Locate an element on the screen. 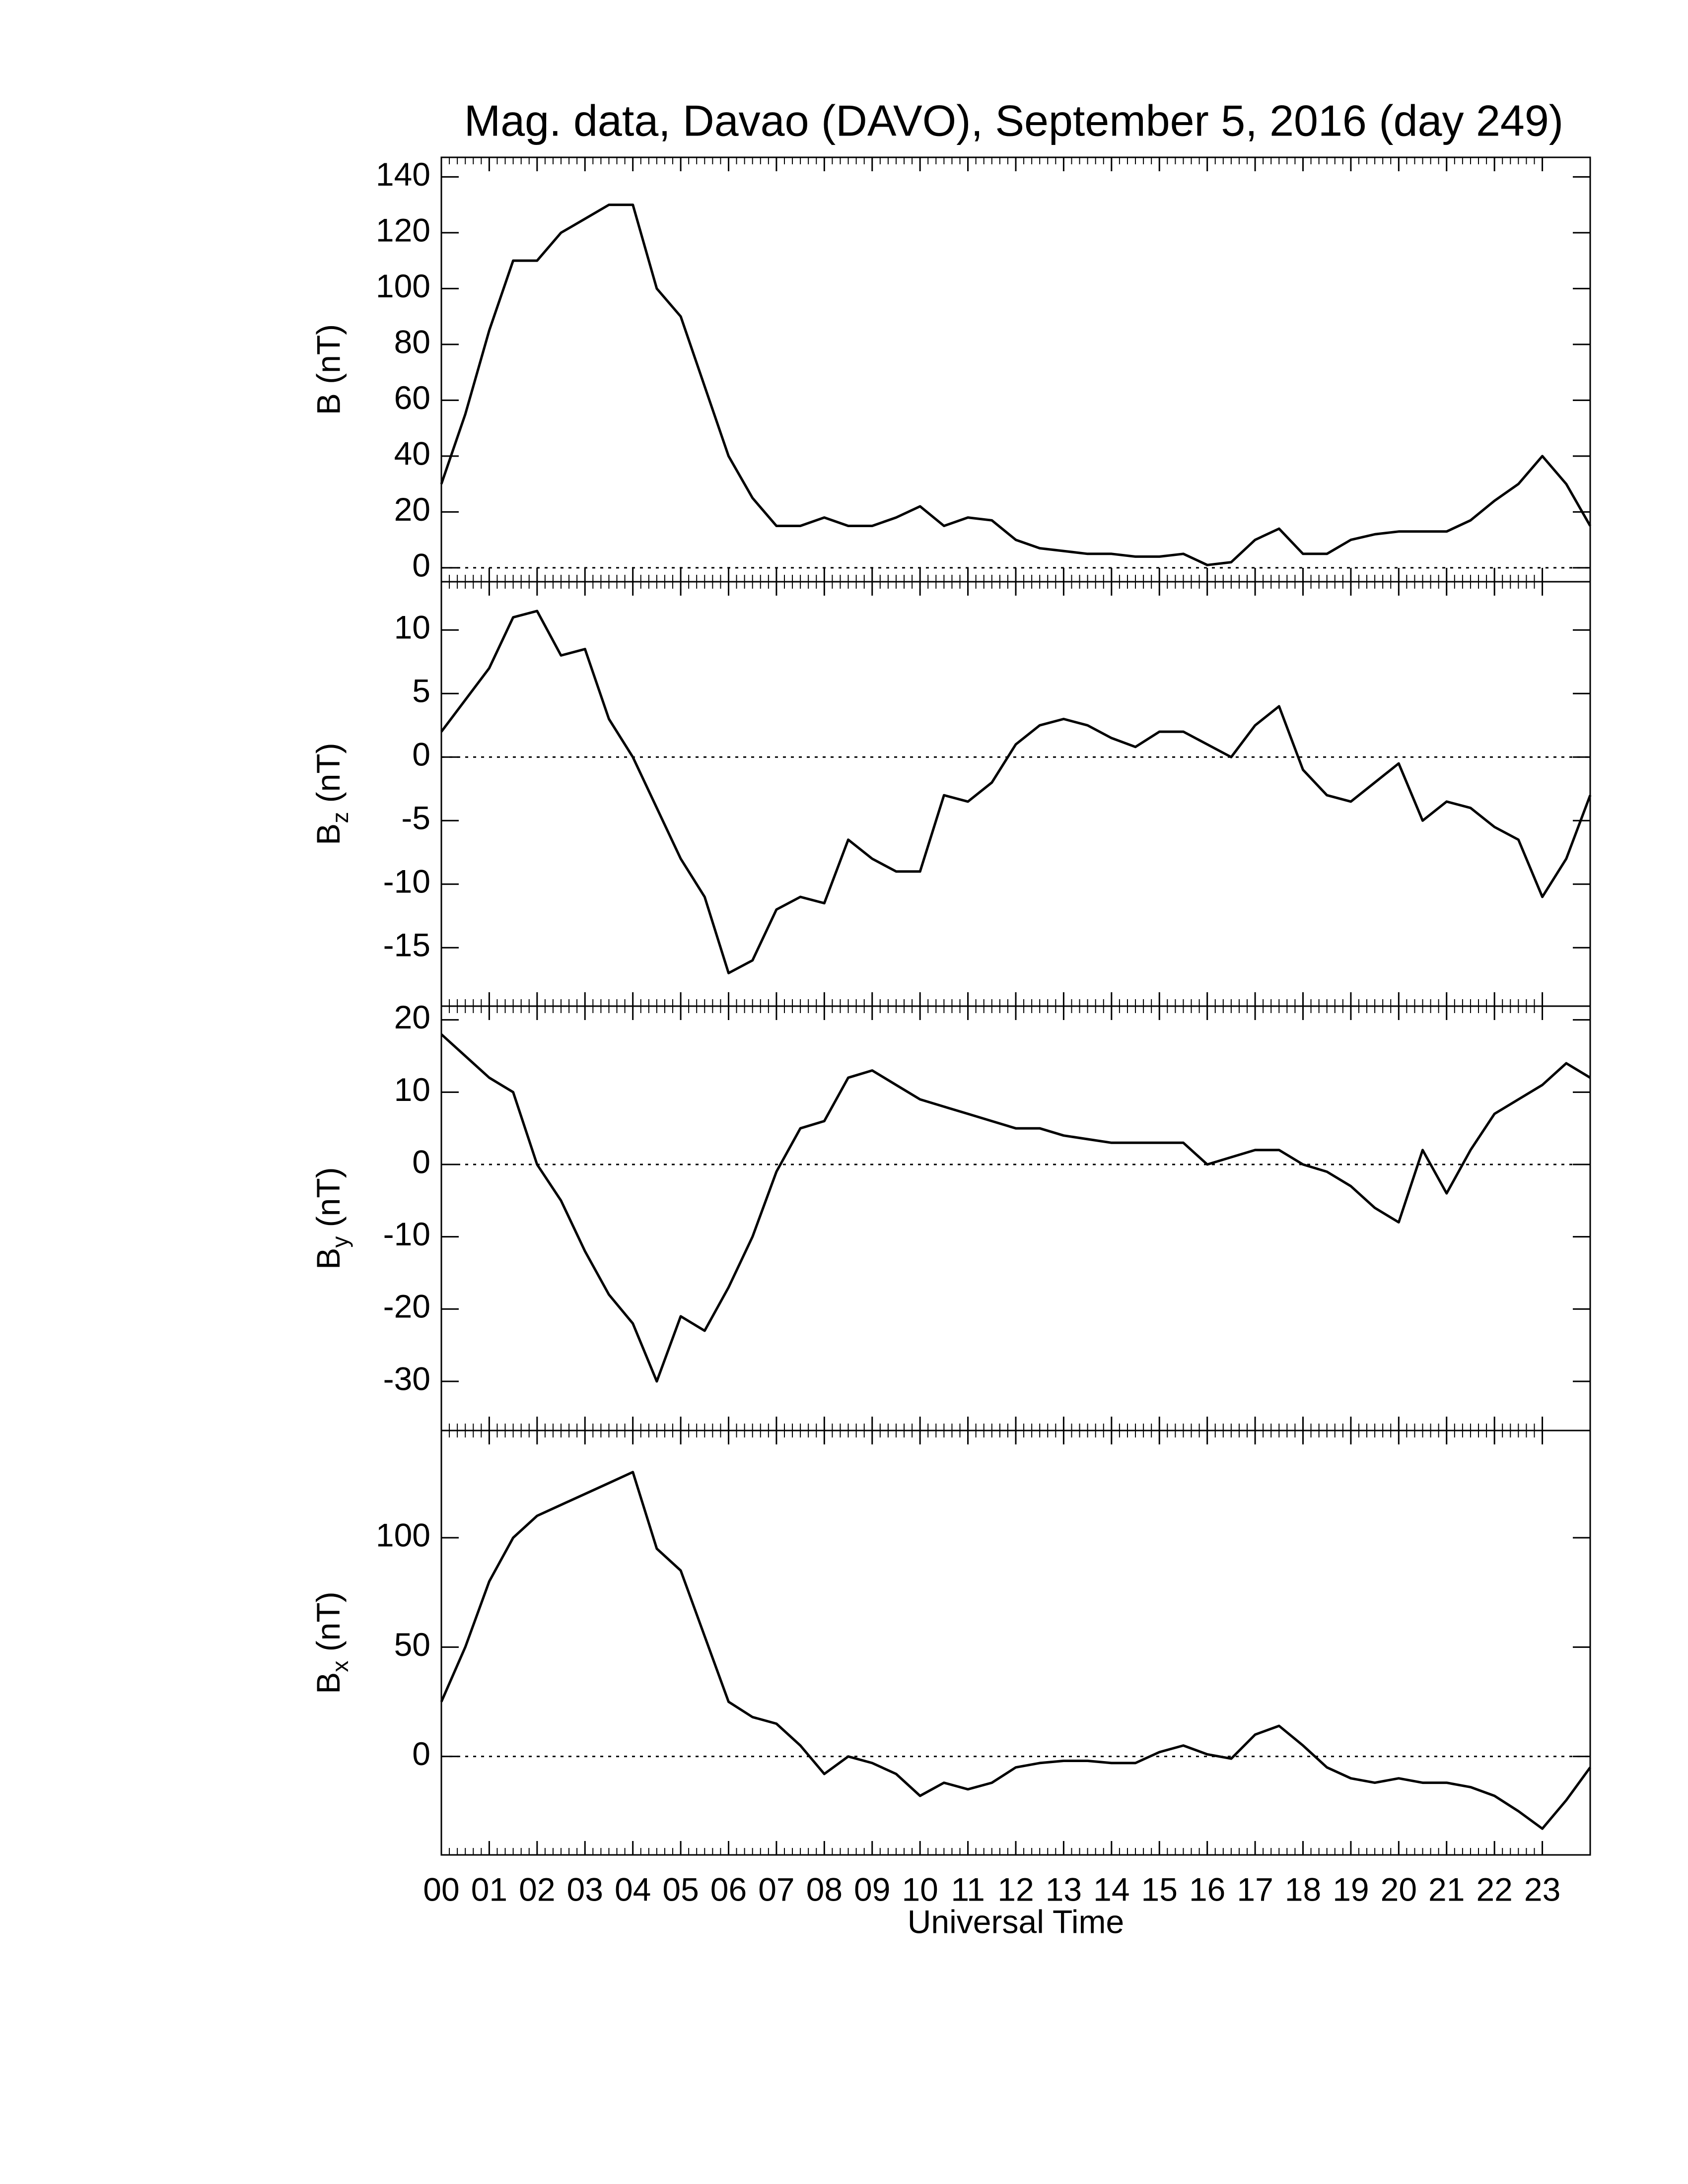 This screenshot has height=2184, width=1688. y-tick-label: 50 is located at coordinates (412, 1644).